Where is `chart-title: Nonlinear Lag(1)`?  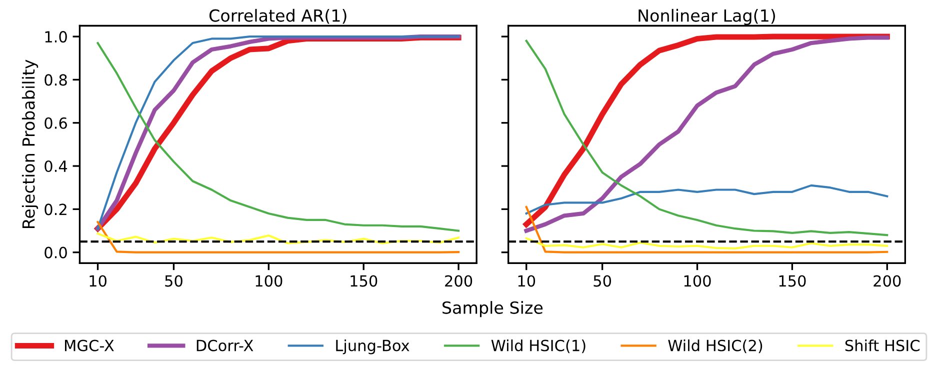
chart-title: Nonlinear Lag(1) is located at coordinates (706, 17).